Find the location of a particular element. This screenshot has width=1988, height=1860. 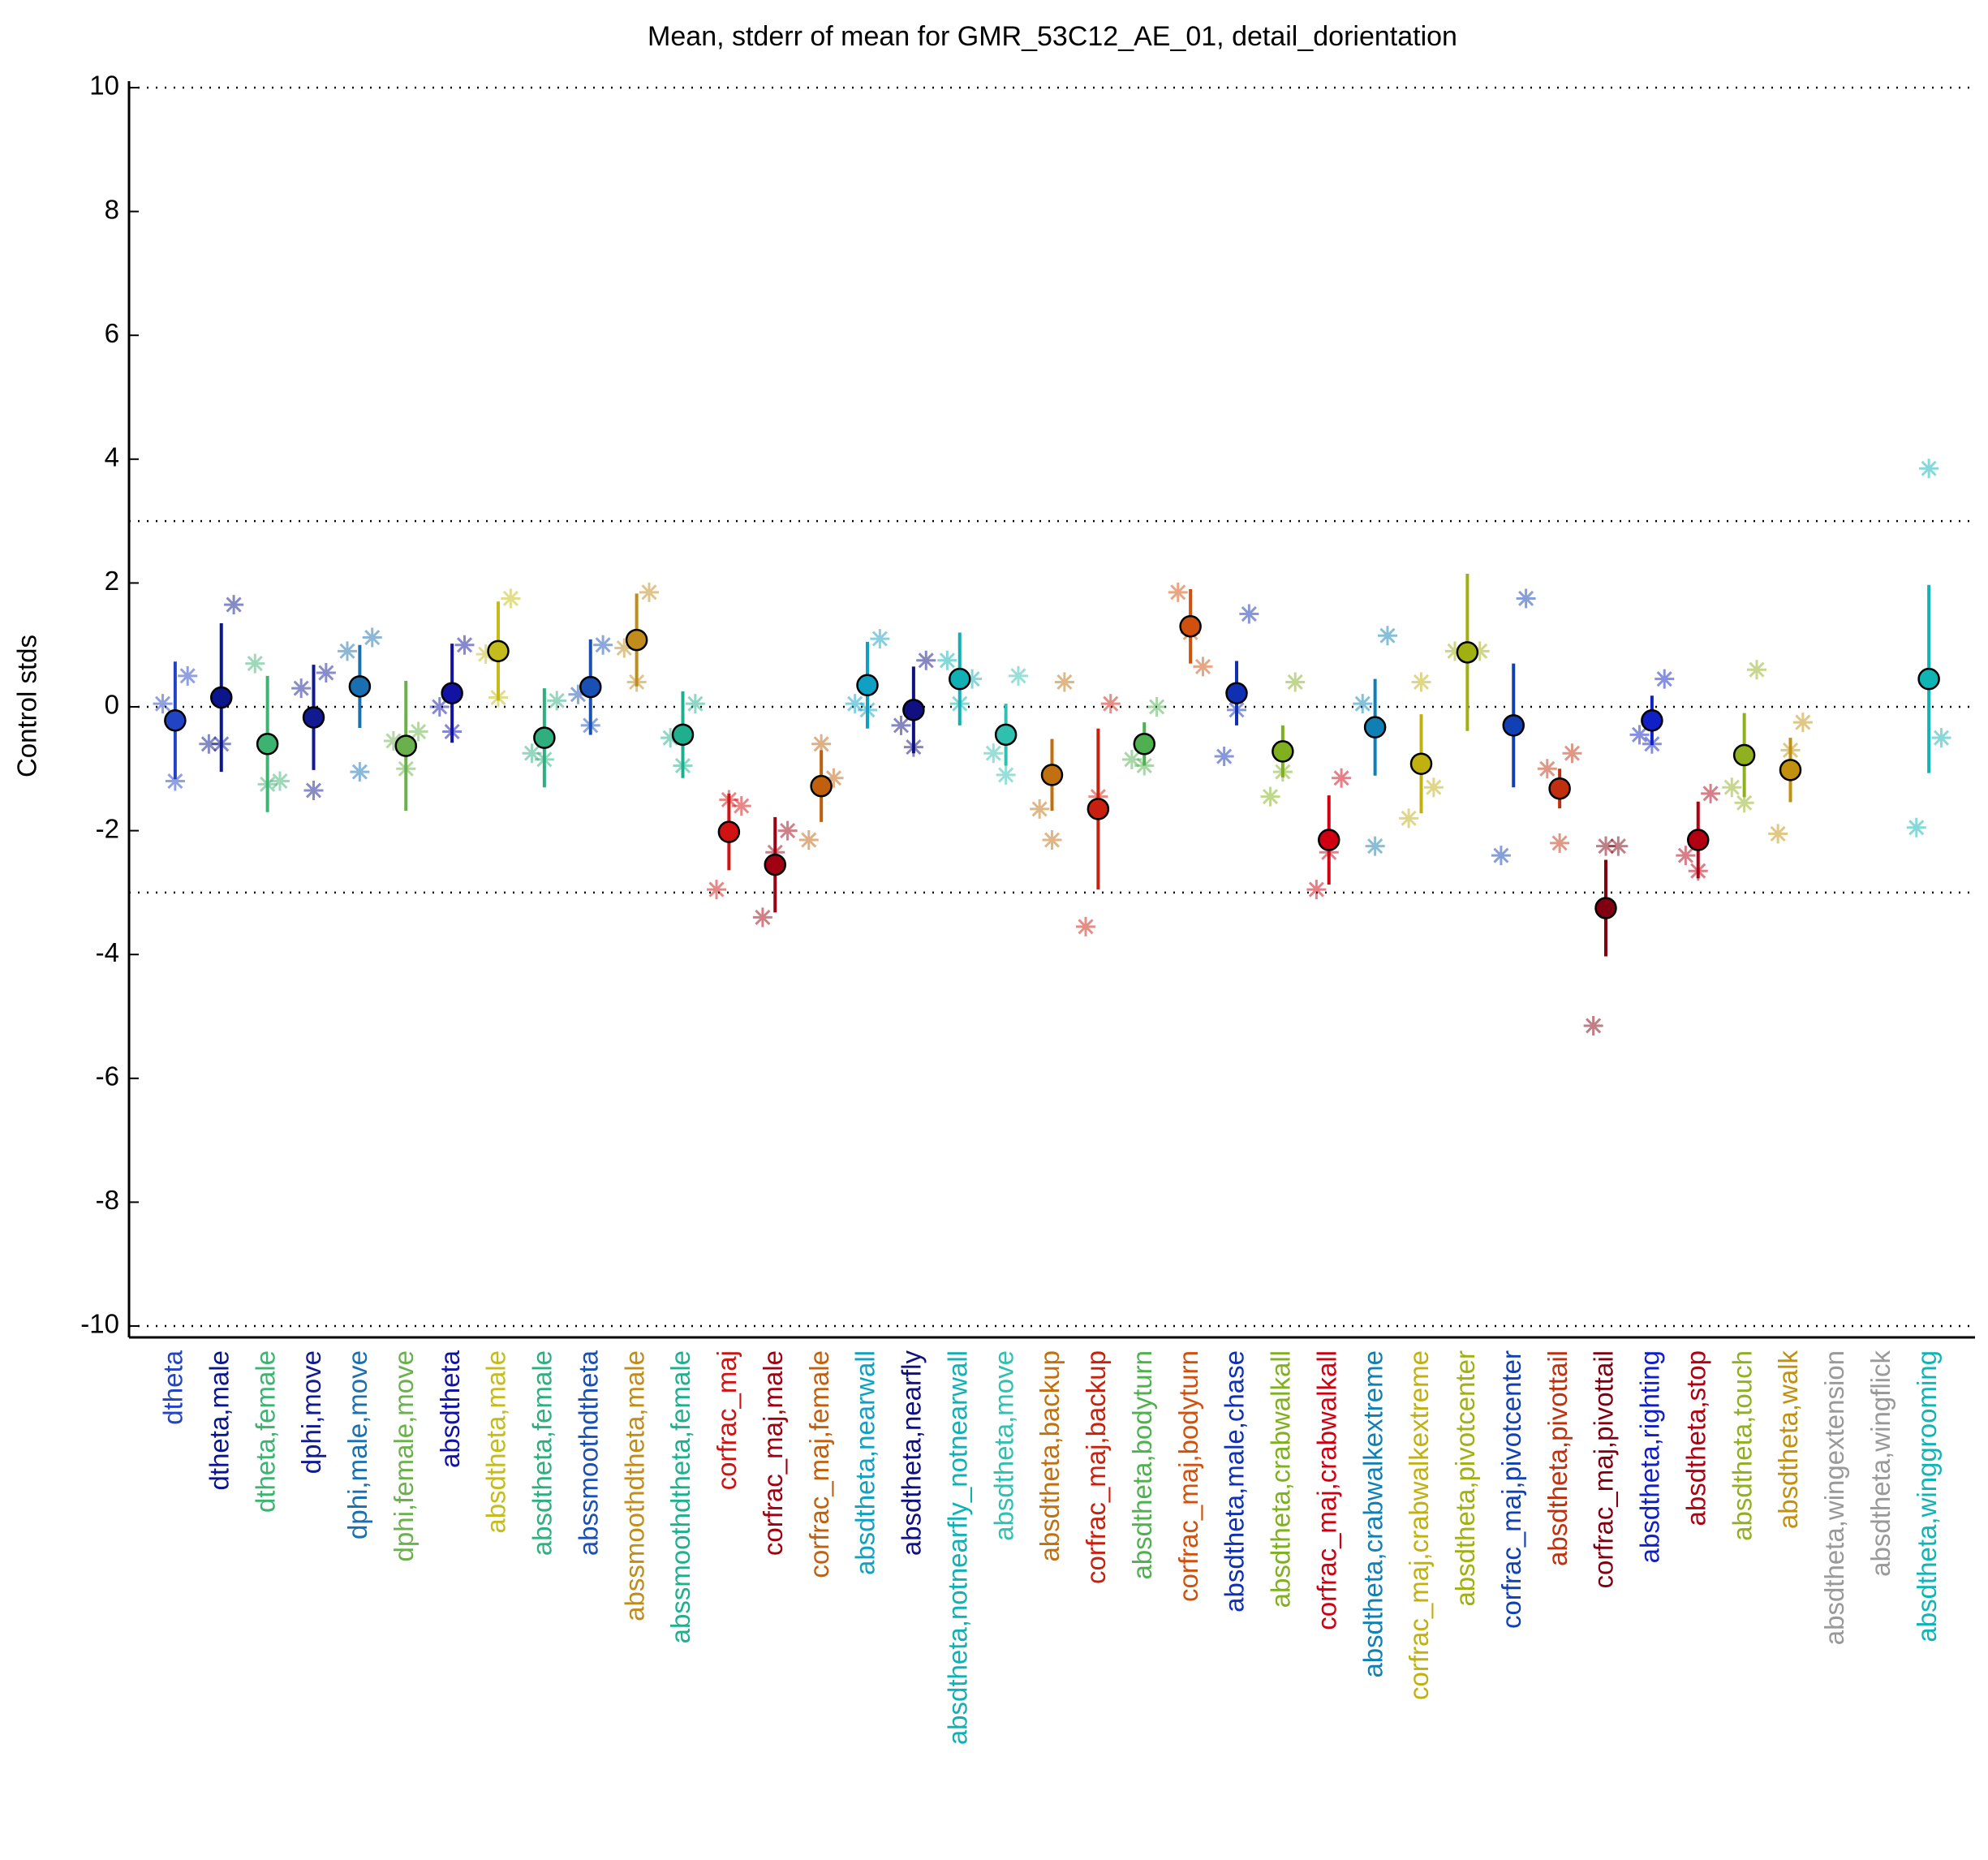

y-tick-label: 2 is located at coordinates (112, 581).